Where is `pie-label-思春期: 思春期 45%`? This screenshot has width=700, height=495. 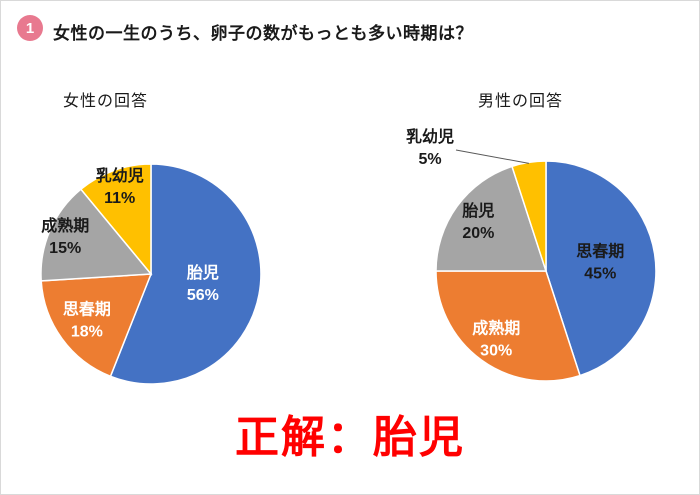 pie-label-思春期: 思春期 45% is located at coordinates (600, 261).